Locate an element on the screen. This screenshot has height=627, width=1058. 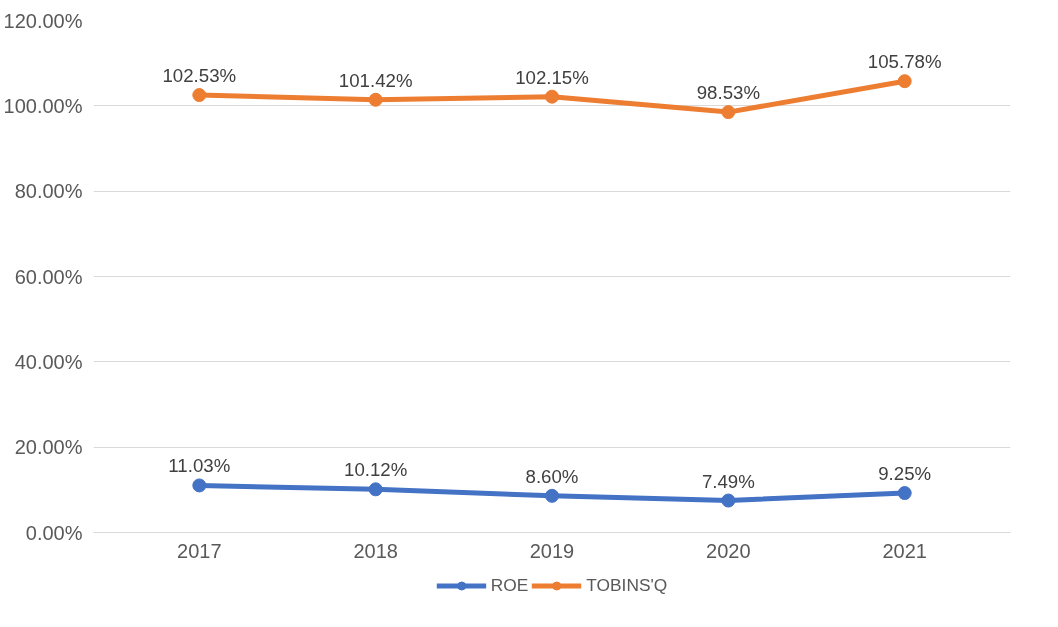
y-tick-label: 40.00% is located at coordinates (48, 361).